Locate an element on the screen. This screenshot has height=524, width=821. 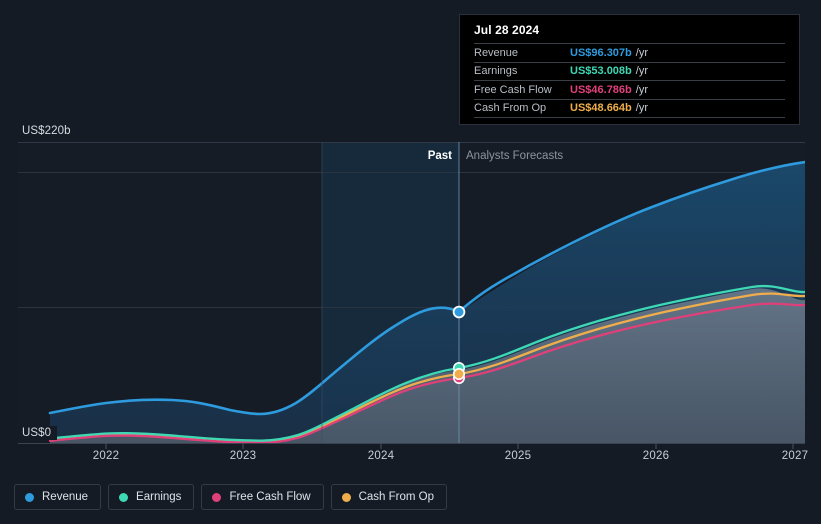
tooltip-value-earnings: US$53.008b is located at coordinates (601, 71).